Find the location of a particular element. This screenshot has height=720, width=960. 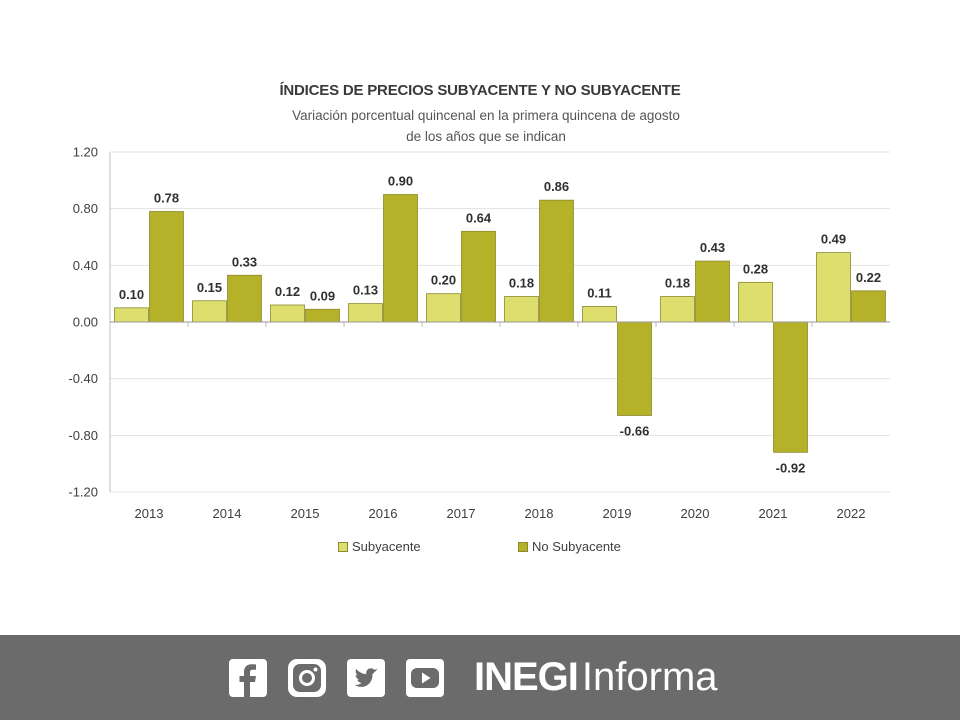

brand-logo-bold: INEGI is located at coordinates (526, 677).